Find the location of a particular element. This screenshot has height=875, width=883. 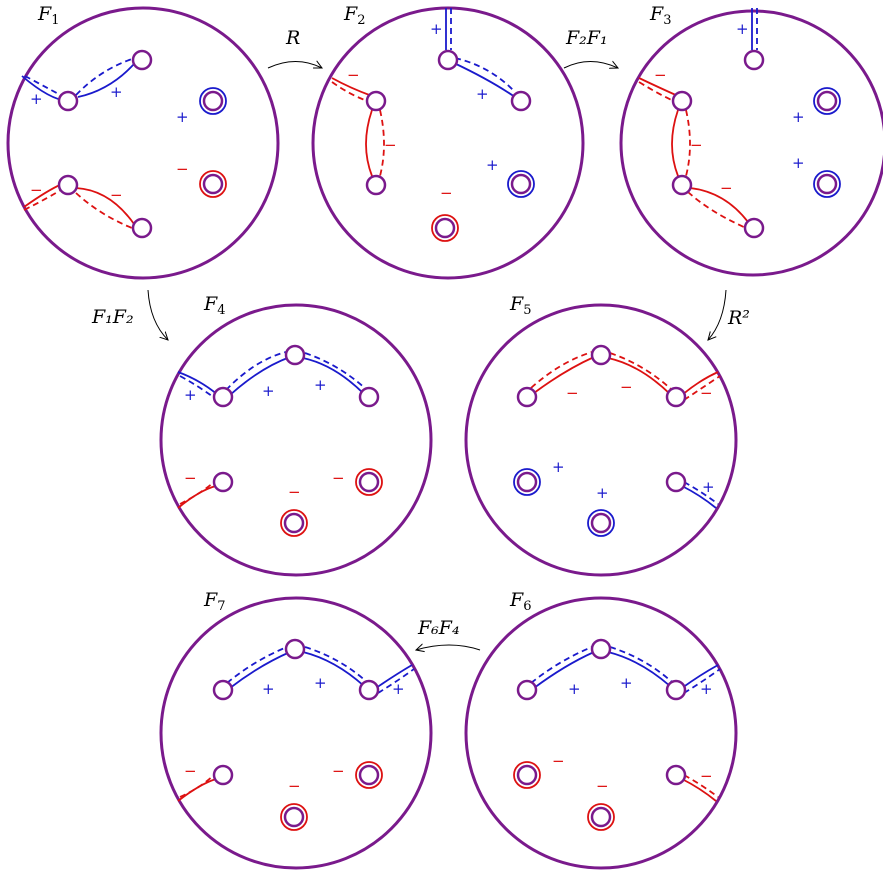

arrow-f6f4: F₆F₄ is located at coordinates (448, 633).